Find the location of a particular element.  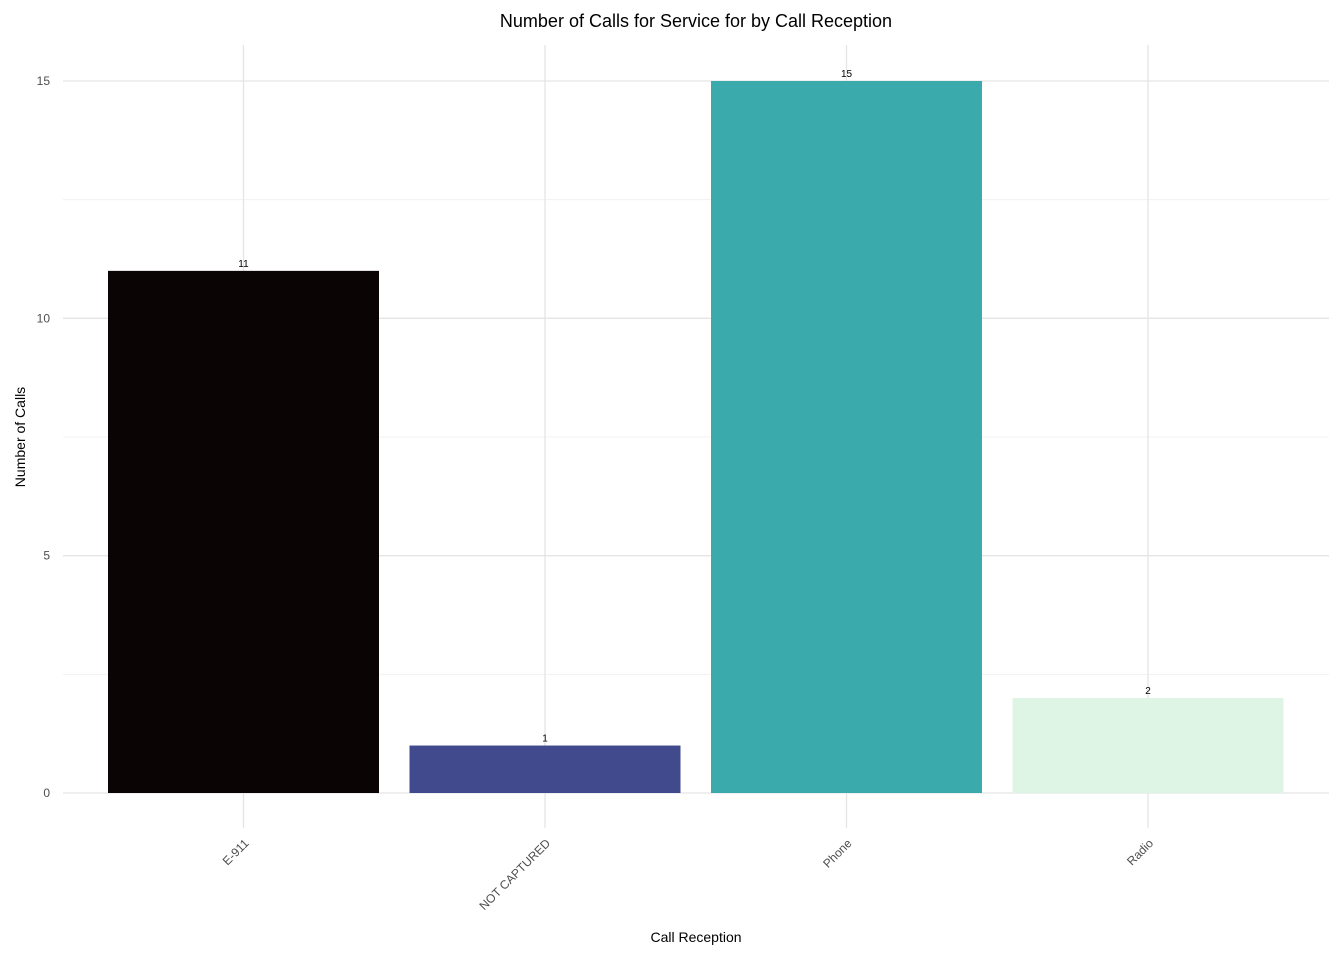

x-tick-label: Phone is located at coordinates (837, 853).